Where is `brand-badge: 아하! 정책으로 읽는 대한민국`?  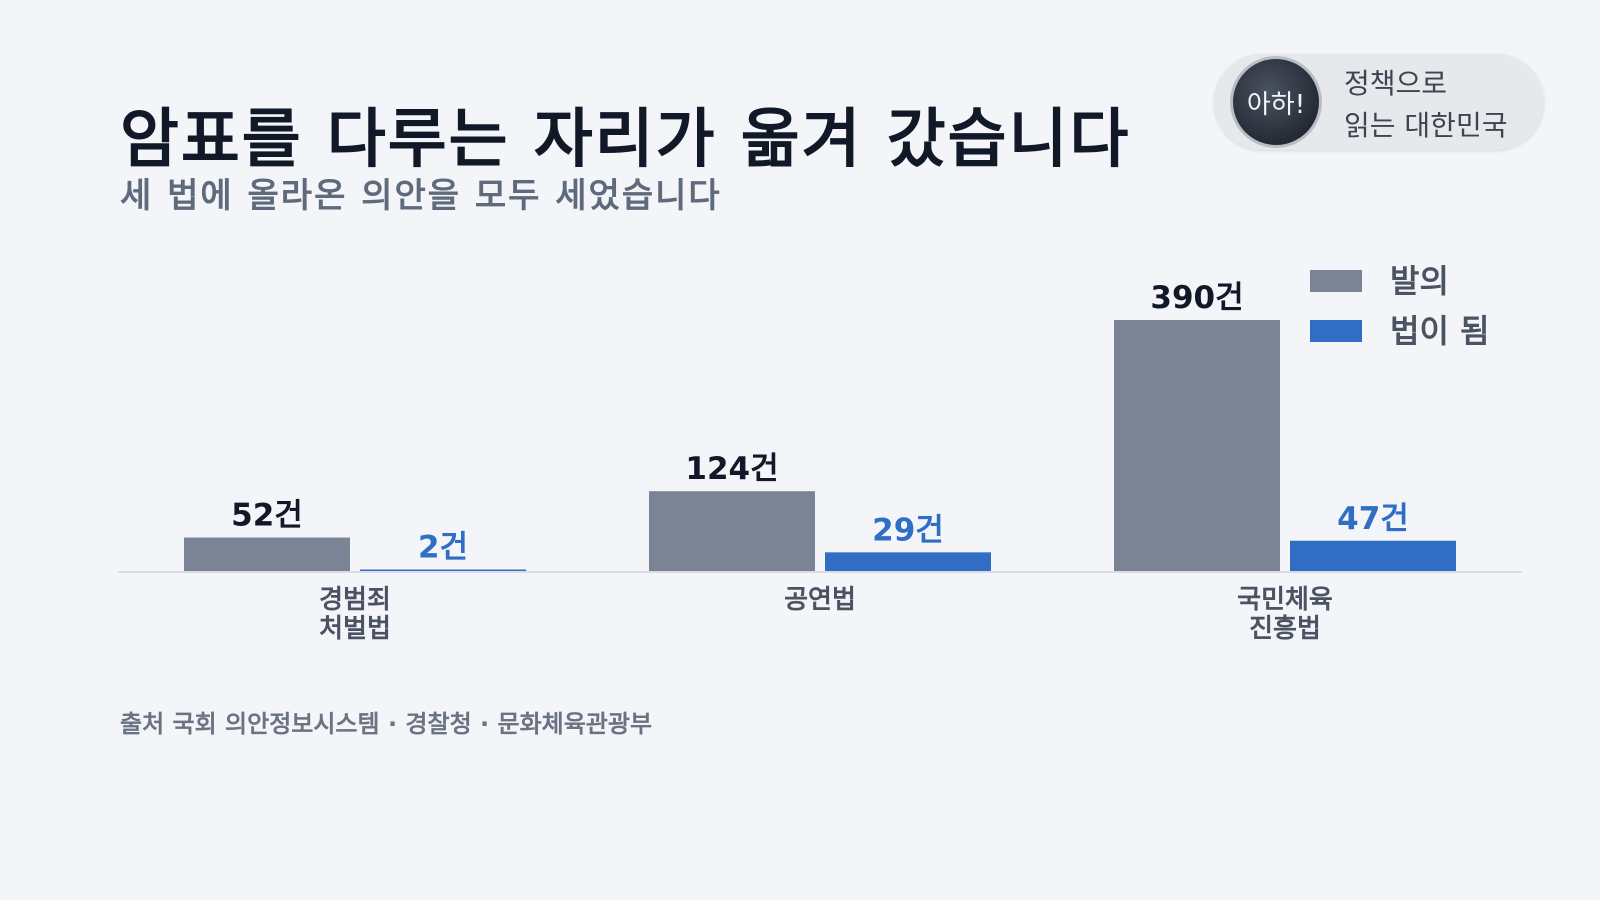 brand-badge: 아하! 정책으로 읽는 대한민국 is located at coordinates (1379, 102).